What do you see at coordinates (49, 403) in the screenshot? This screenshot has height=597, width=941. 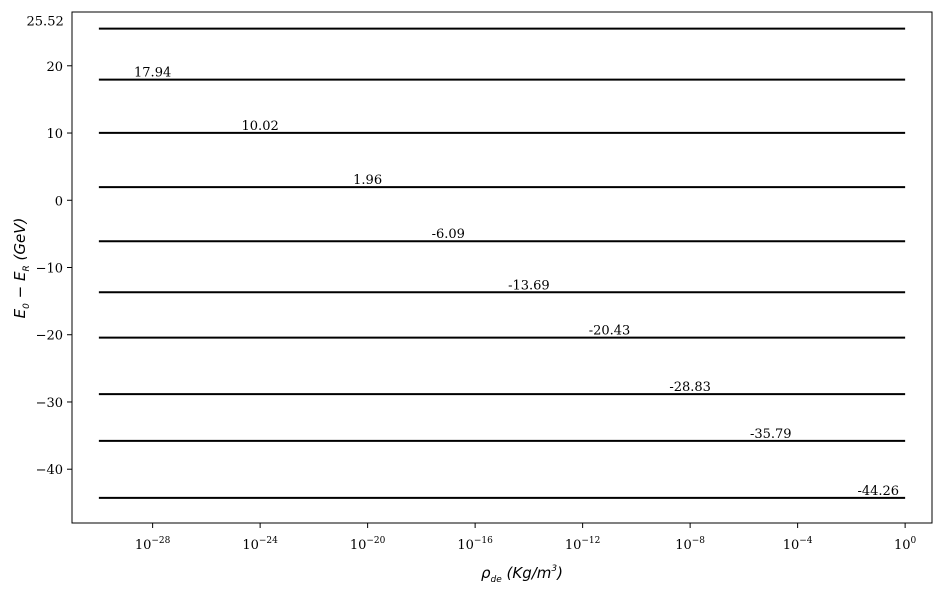 I see `y-tick-label: −30` at bounding box center [49, 403].